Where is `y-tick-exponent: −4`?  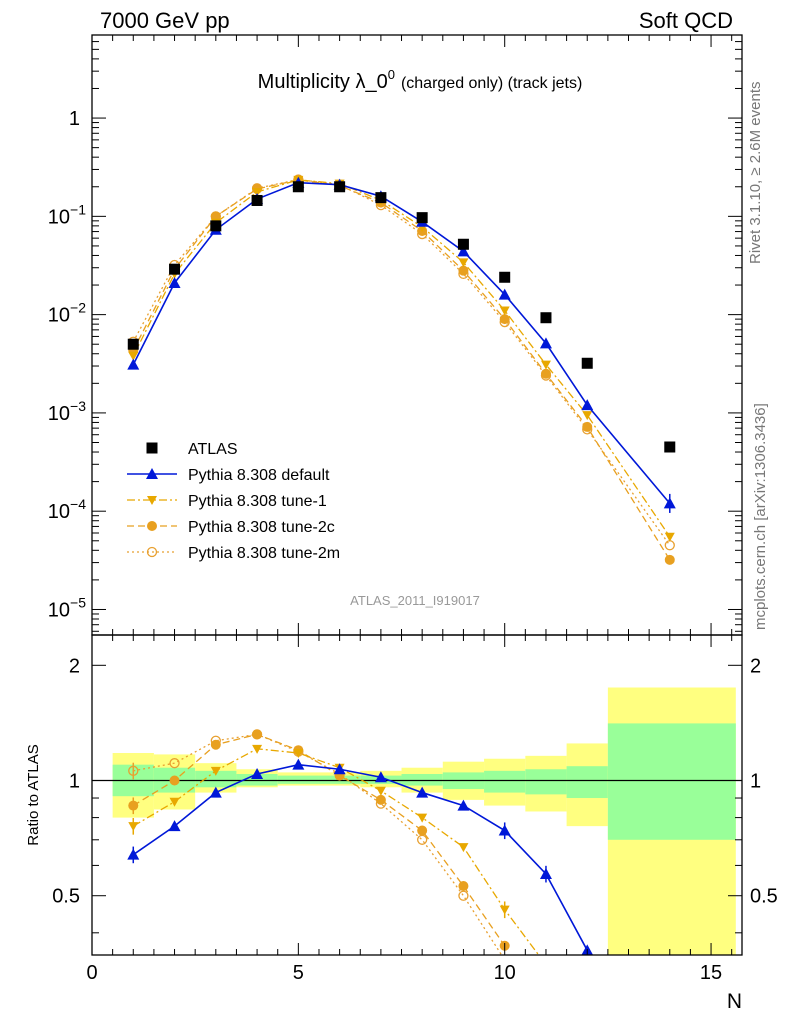 y-tick-exponent: −4 is located at coordinates (78, 504).